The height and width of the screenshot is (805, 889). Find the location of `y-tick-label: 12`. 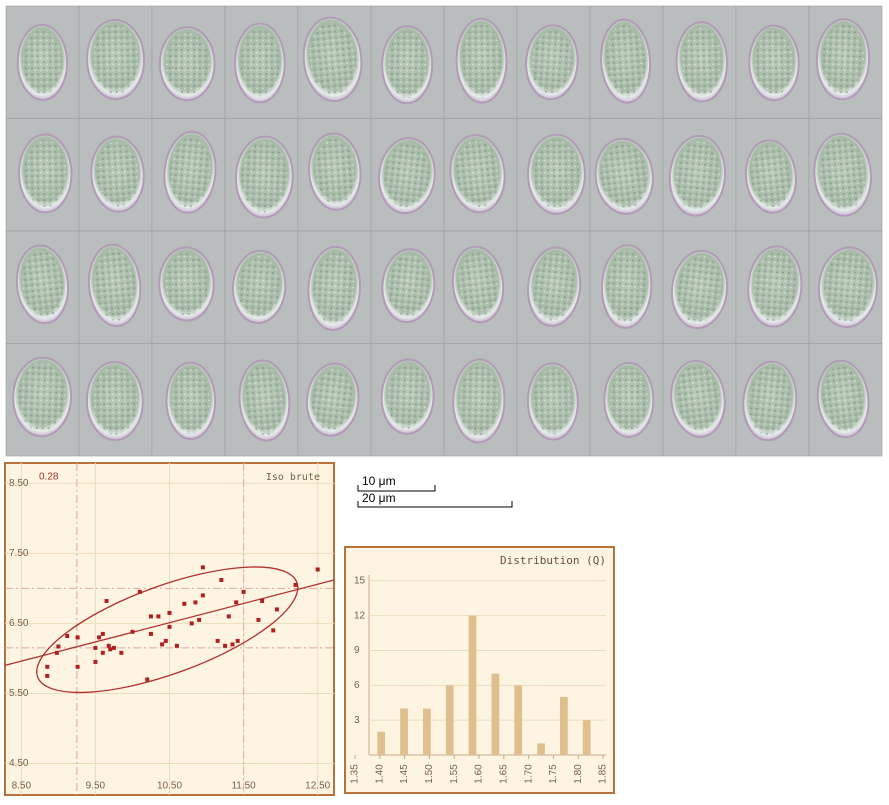

y-tick-label: 12 is located at coordinates (360, 615).